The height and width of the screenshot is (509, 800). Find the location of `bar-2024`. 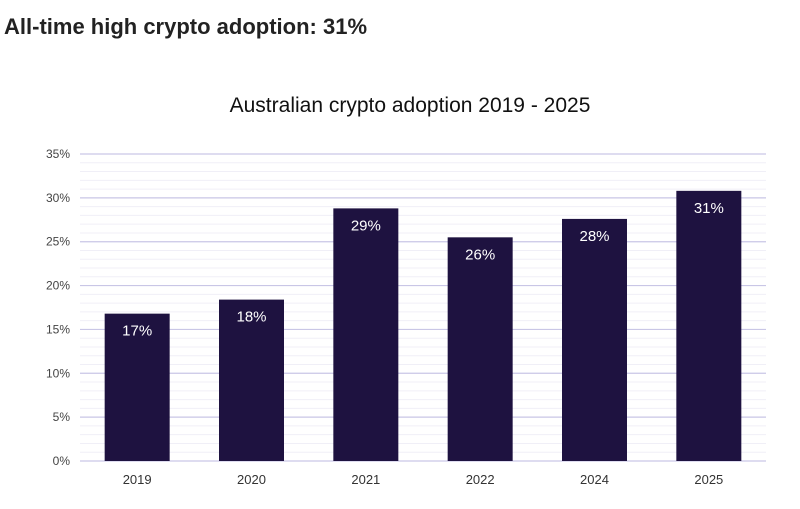

bar-2024 is located at coordinates (594, 339).